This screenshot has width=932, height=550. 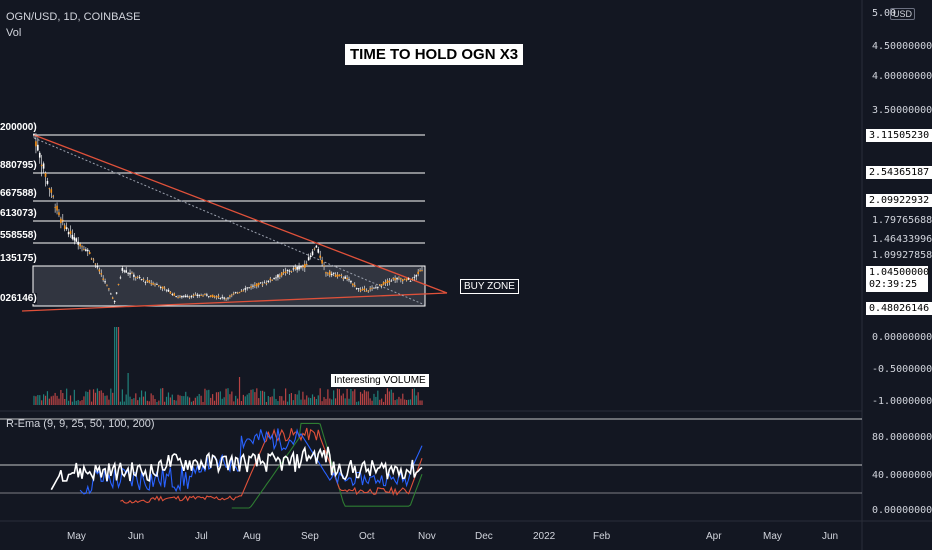 What do you see at coordinates (14, 33) in the screenshot?
I see `volume-label: Vol` at bounding box center [14, 33].